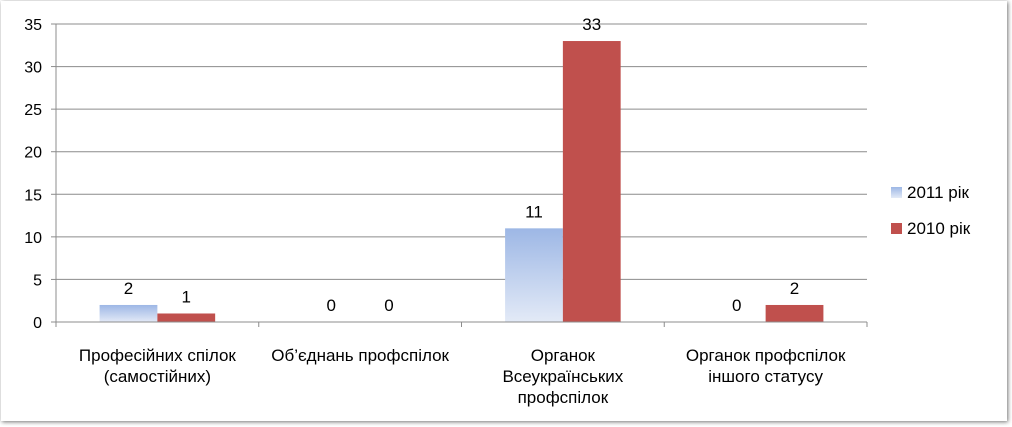 This screenshot has height=427, width=1012. I want to click on category-label: Всеукраїнських, so click(562, 376).